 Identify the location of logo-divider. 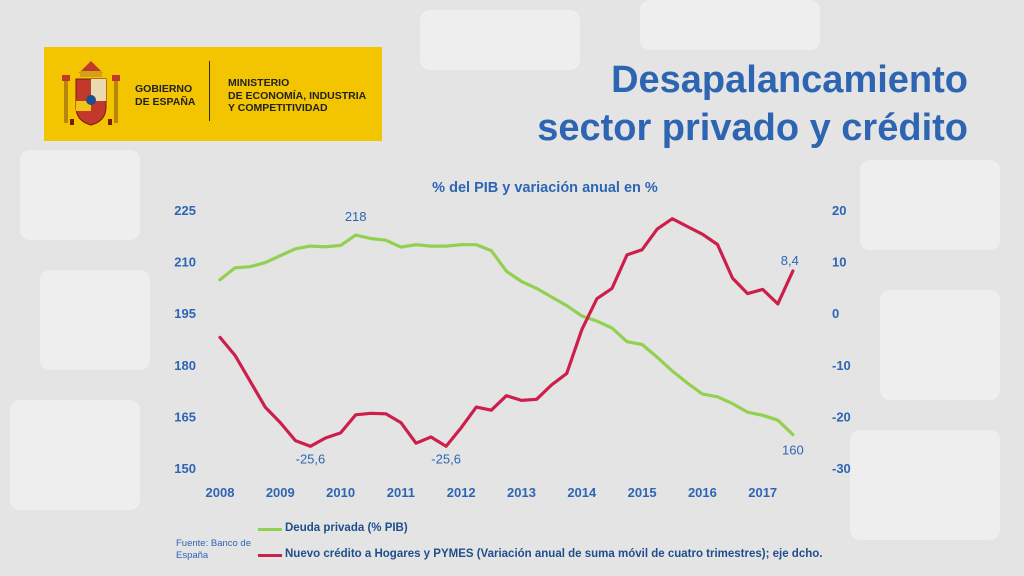
(209, 91).